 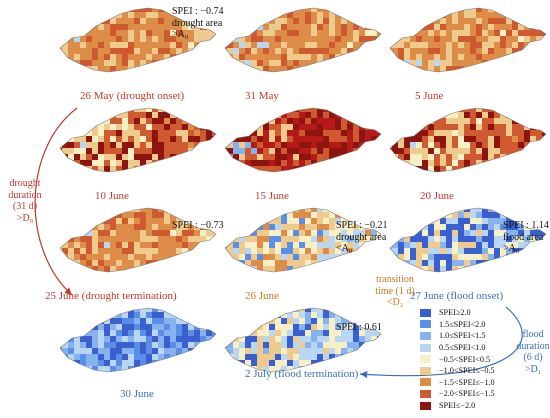 I want to click on legend-row: −1.0<SPEI≤−0.5, so click(x=483, y=371).